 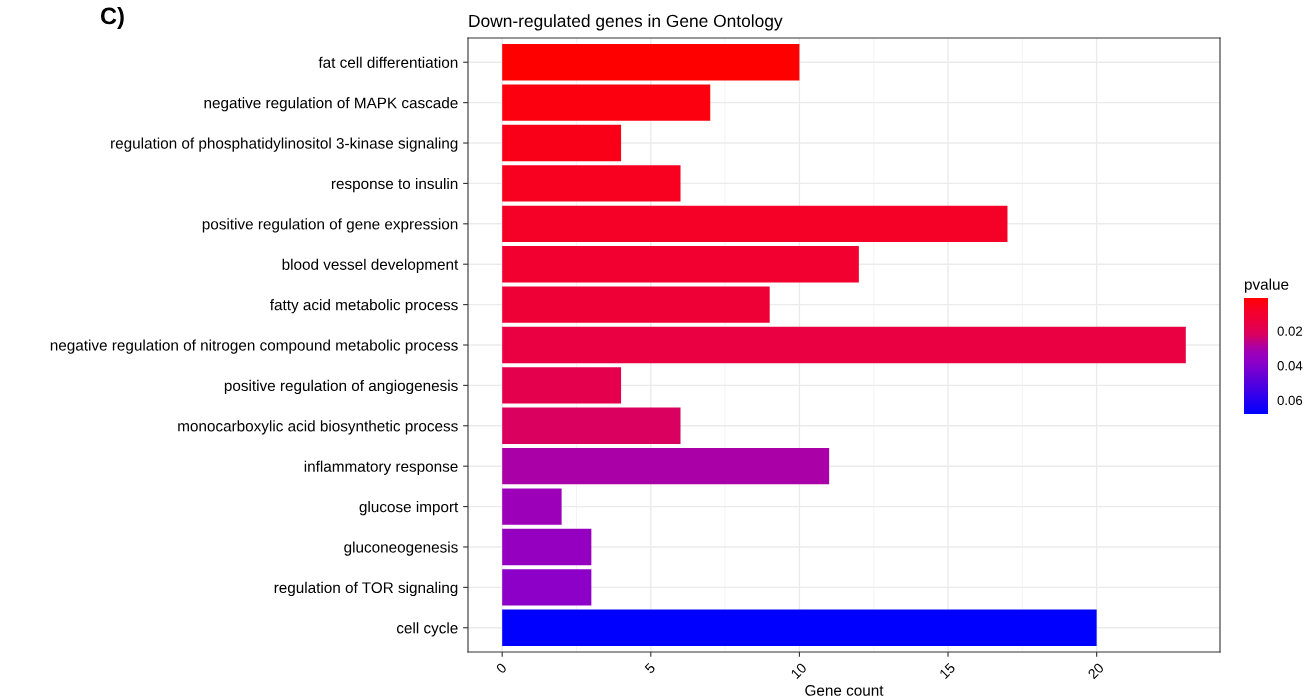 I want to click on y-tick-label: response to insulin, so click(x=394, y=185).